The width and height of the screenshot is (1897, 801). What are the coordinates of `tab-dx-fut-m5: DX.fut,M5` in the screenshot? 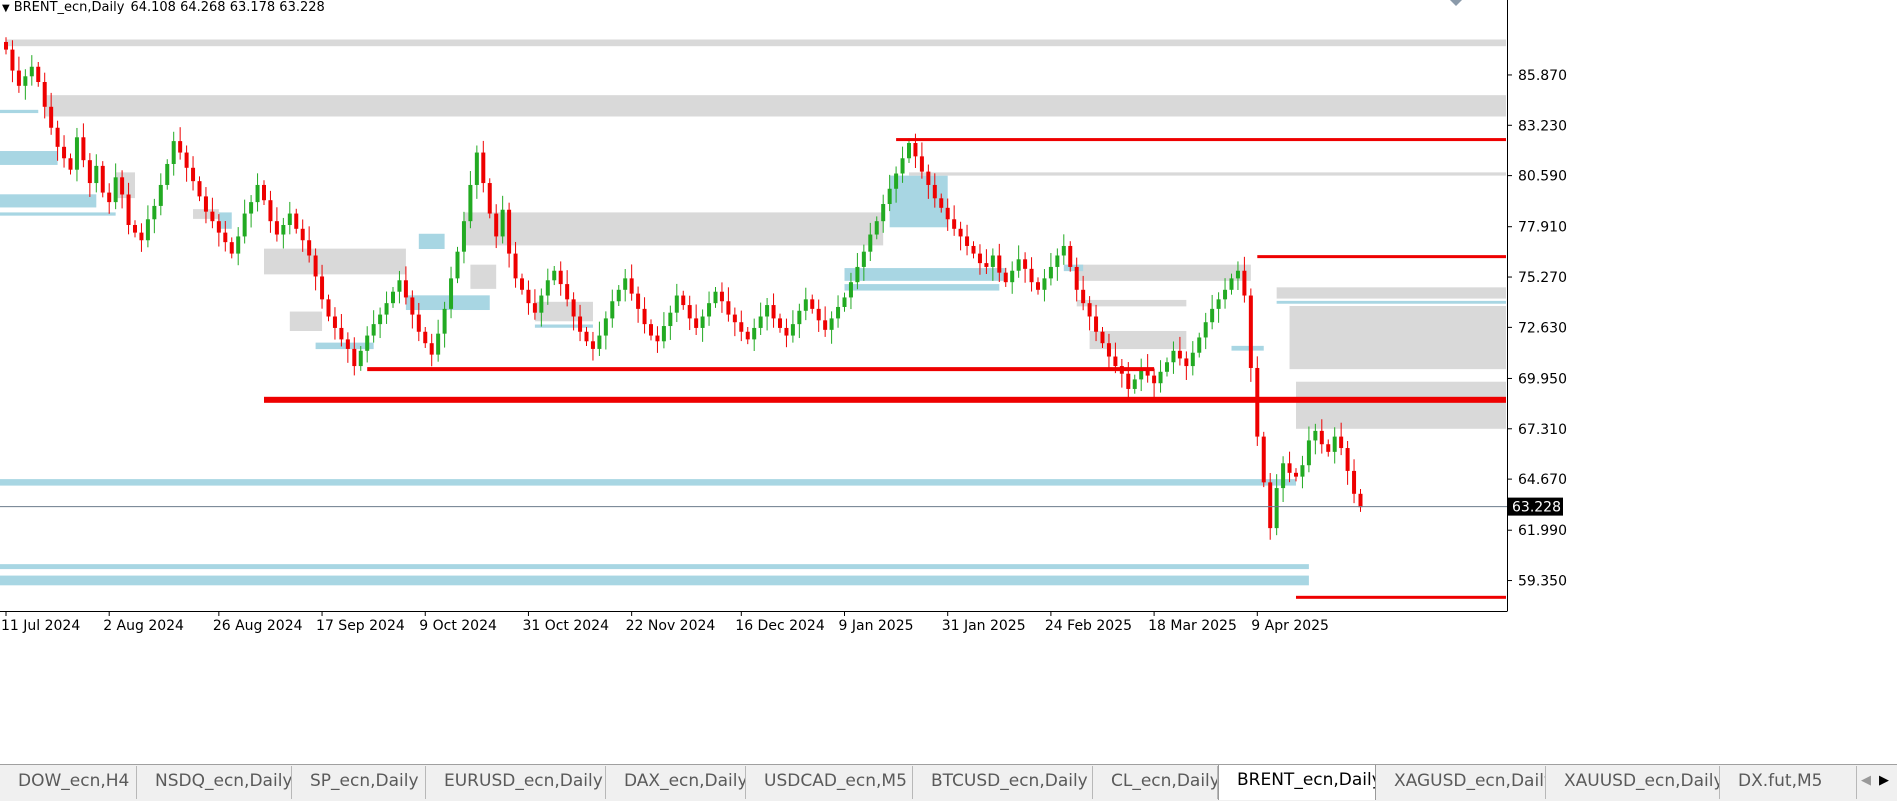 It's located at (1788, 782).